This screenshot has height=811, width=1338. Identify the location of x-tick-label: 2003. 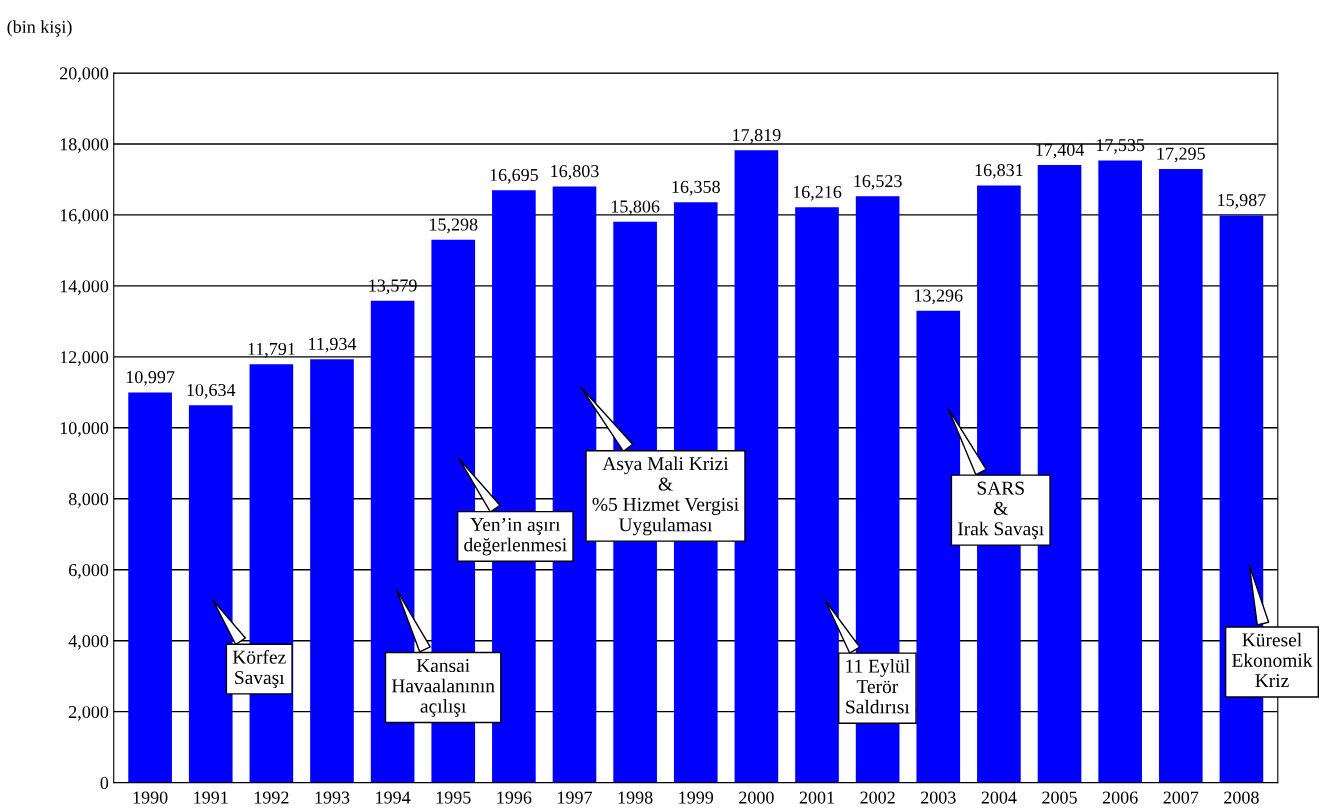
(938, 797).